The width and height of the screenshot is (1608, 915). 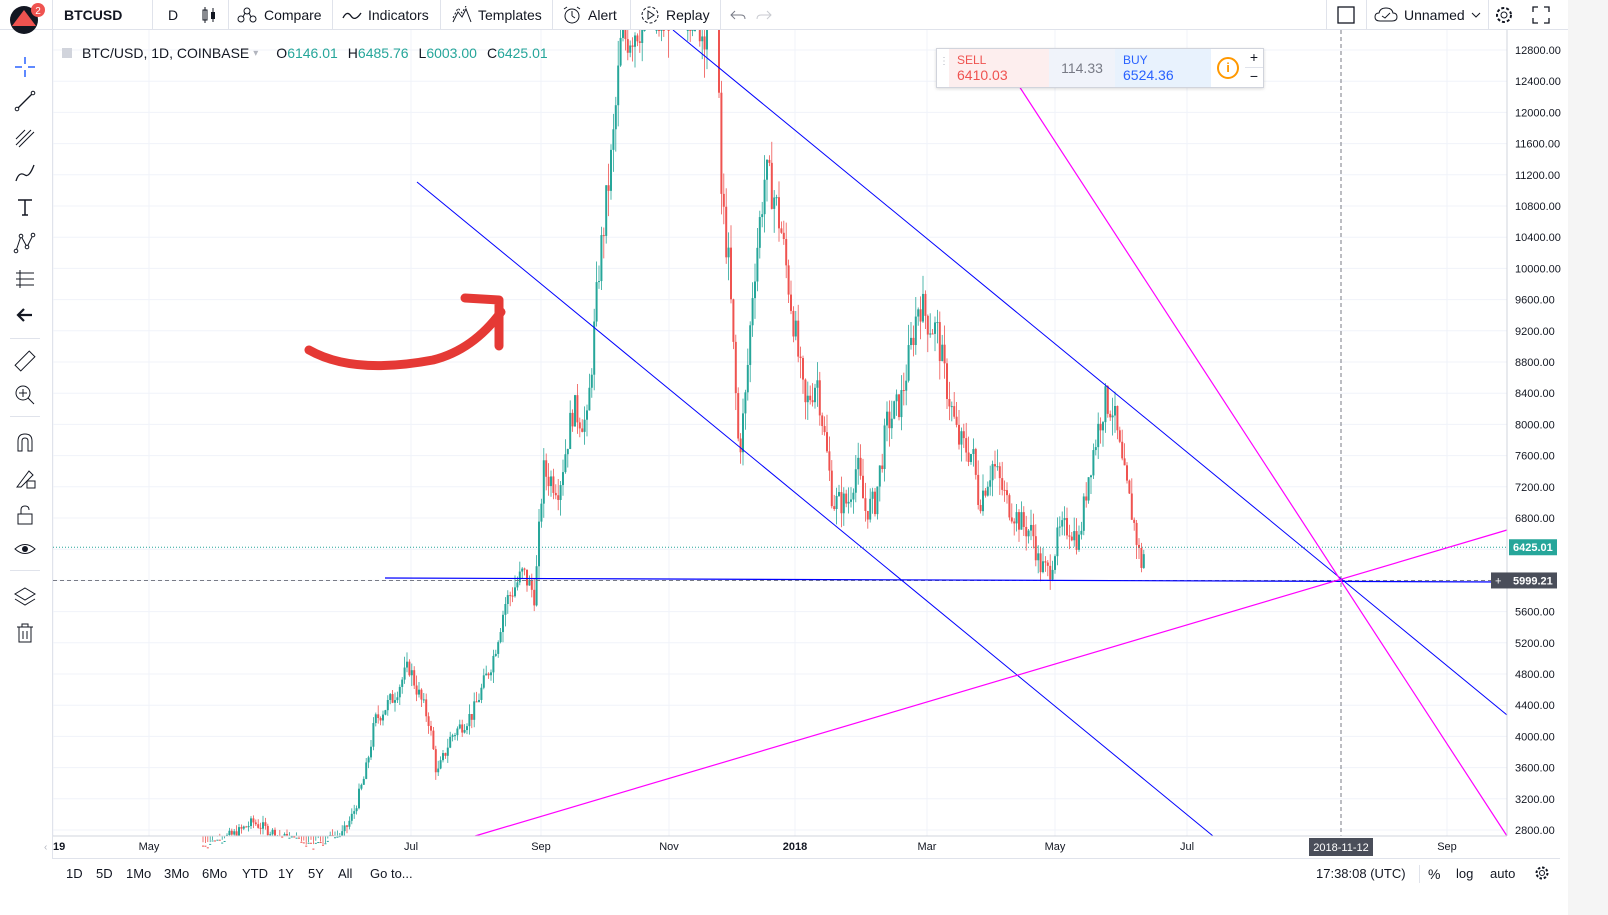 I want to click on info-icon: i, so click(x=1228, y=68).